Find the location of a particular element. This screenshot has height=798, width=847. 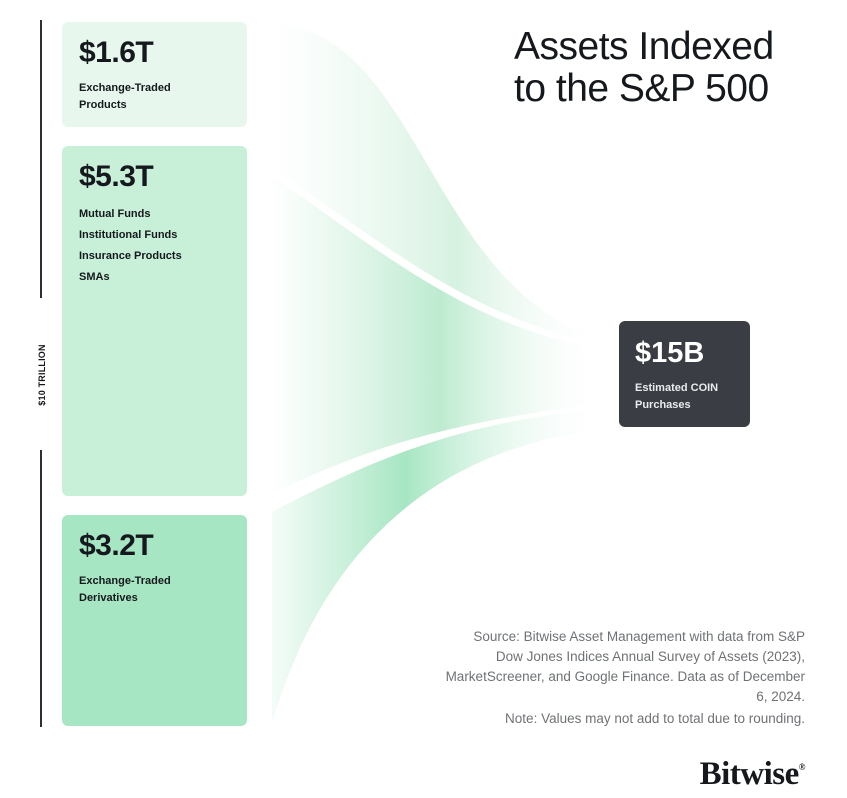

category-box-derivatives: $3.2T Exchange-Traded Derivatives is located at coordinates (154, 620).